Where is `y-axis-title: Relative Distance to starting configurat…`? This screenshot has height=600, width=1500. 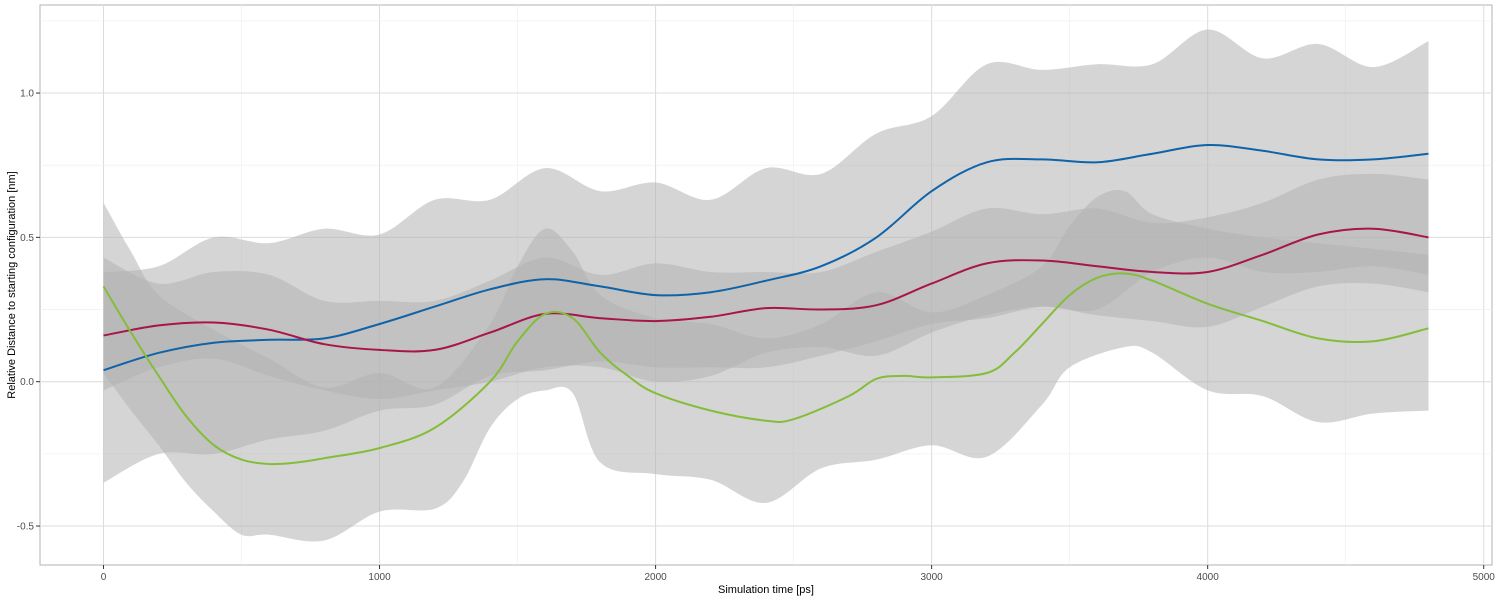 y-axis-title: Relative Distance to starting configurat… is located at coordinates (12, 284).